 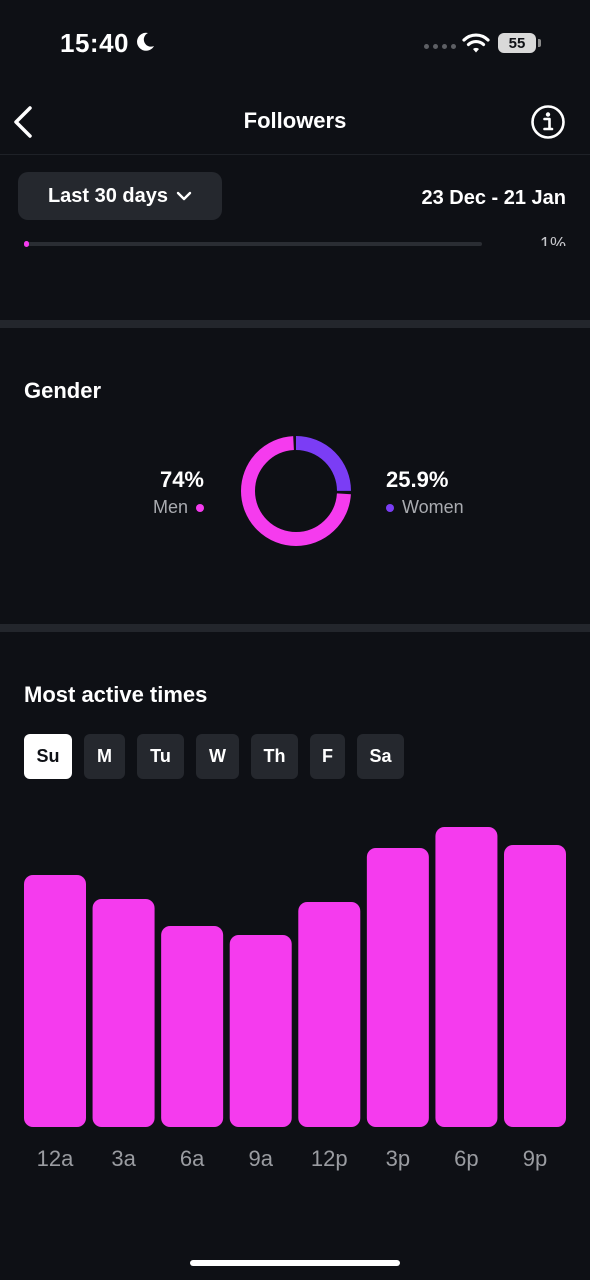 What do you see at coordinates (94, 43) in the screenshot?
I see `status-time: 15:40` at bounding box center [94, 43].